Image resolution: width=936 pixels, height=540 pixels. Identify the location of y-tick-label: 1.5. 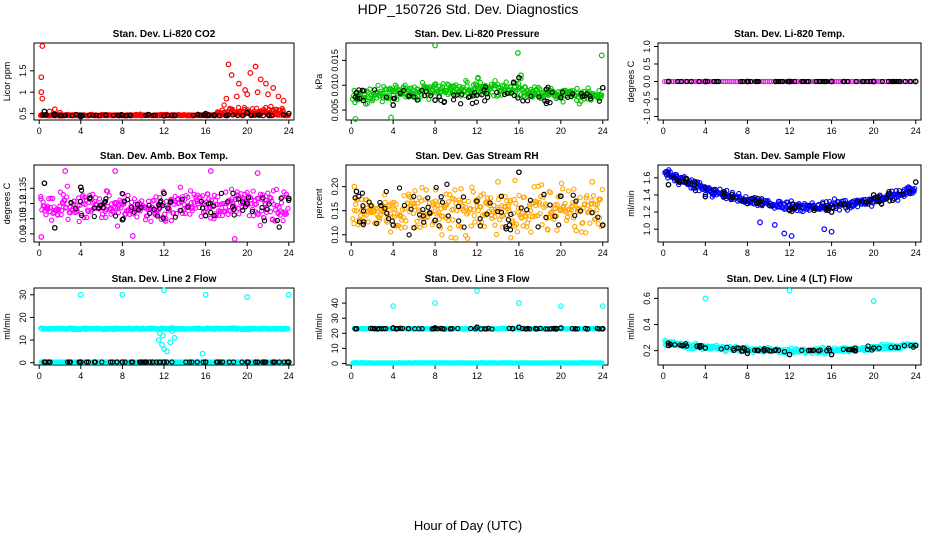
(23, 71).